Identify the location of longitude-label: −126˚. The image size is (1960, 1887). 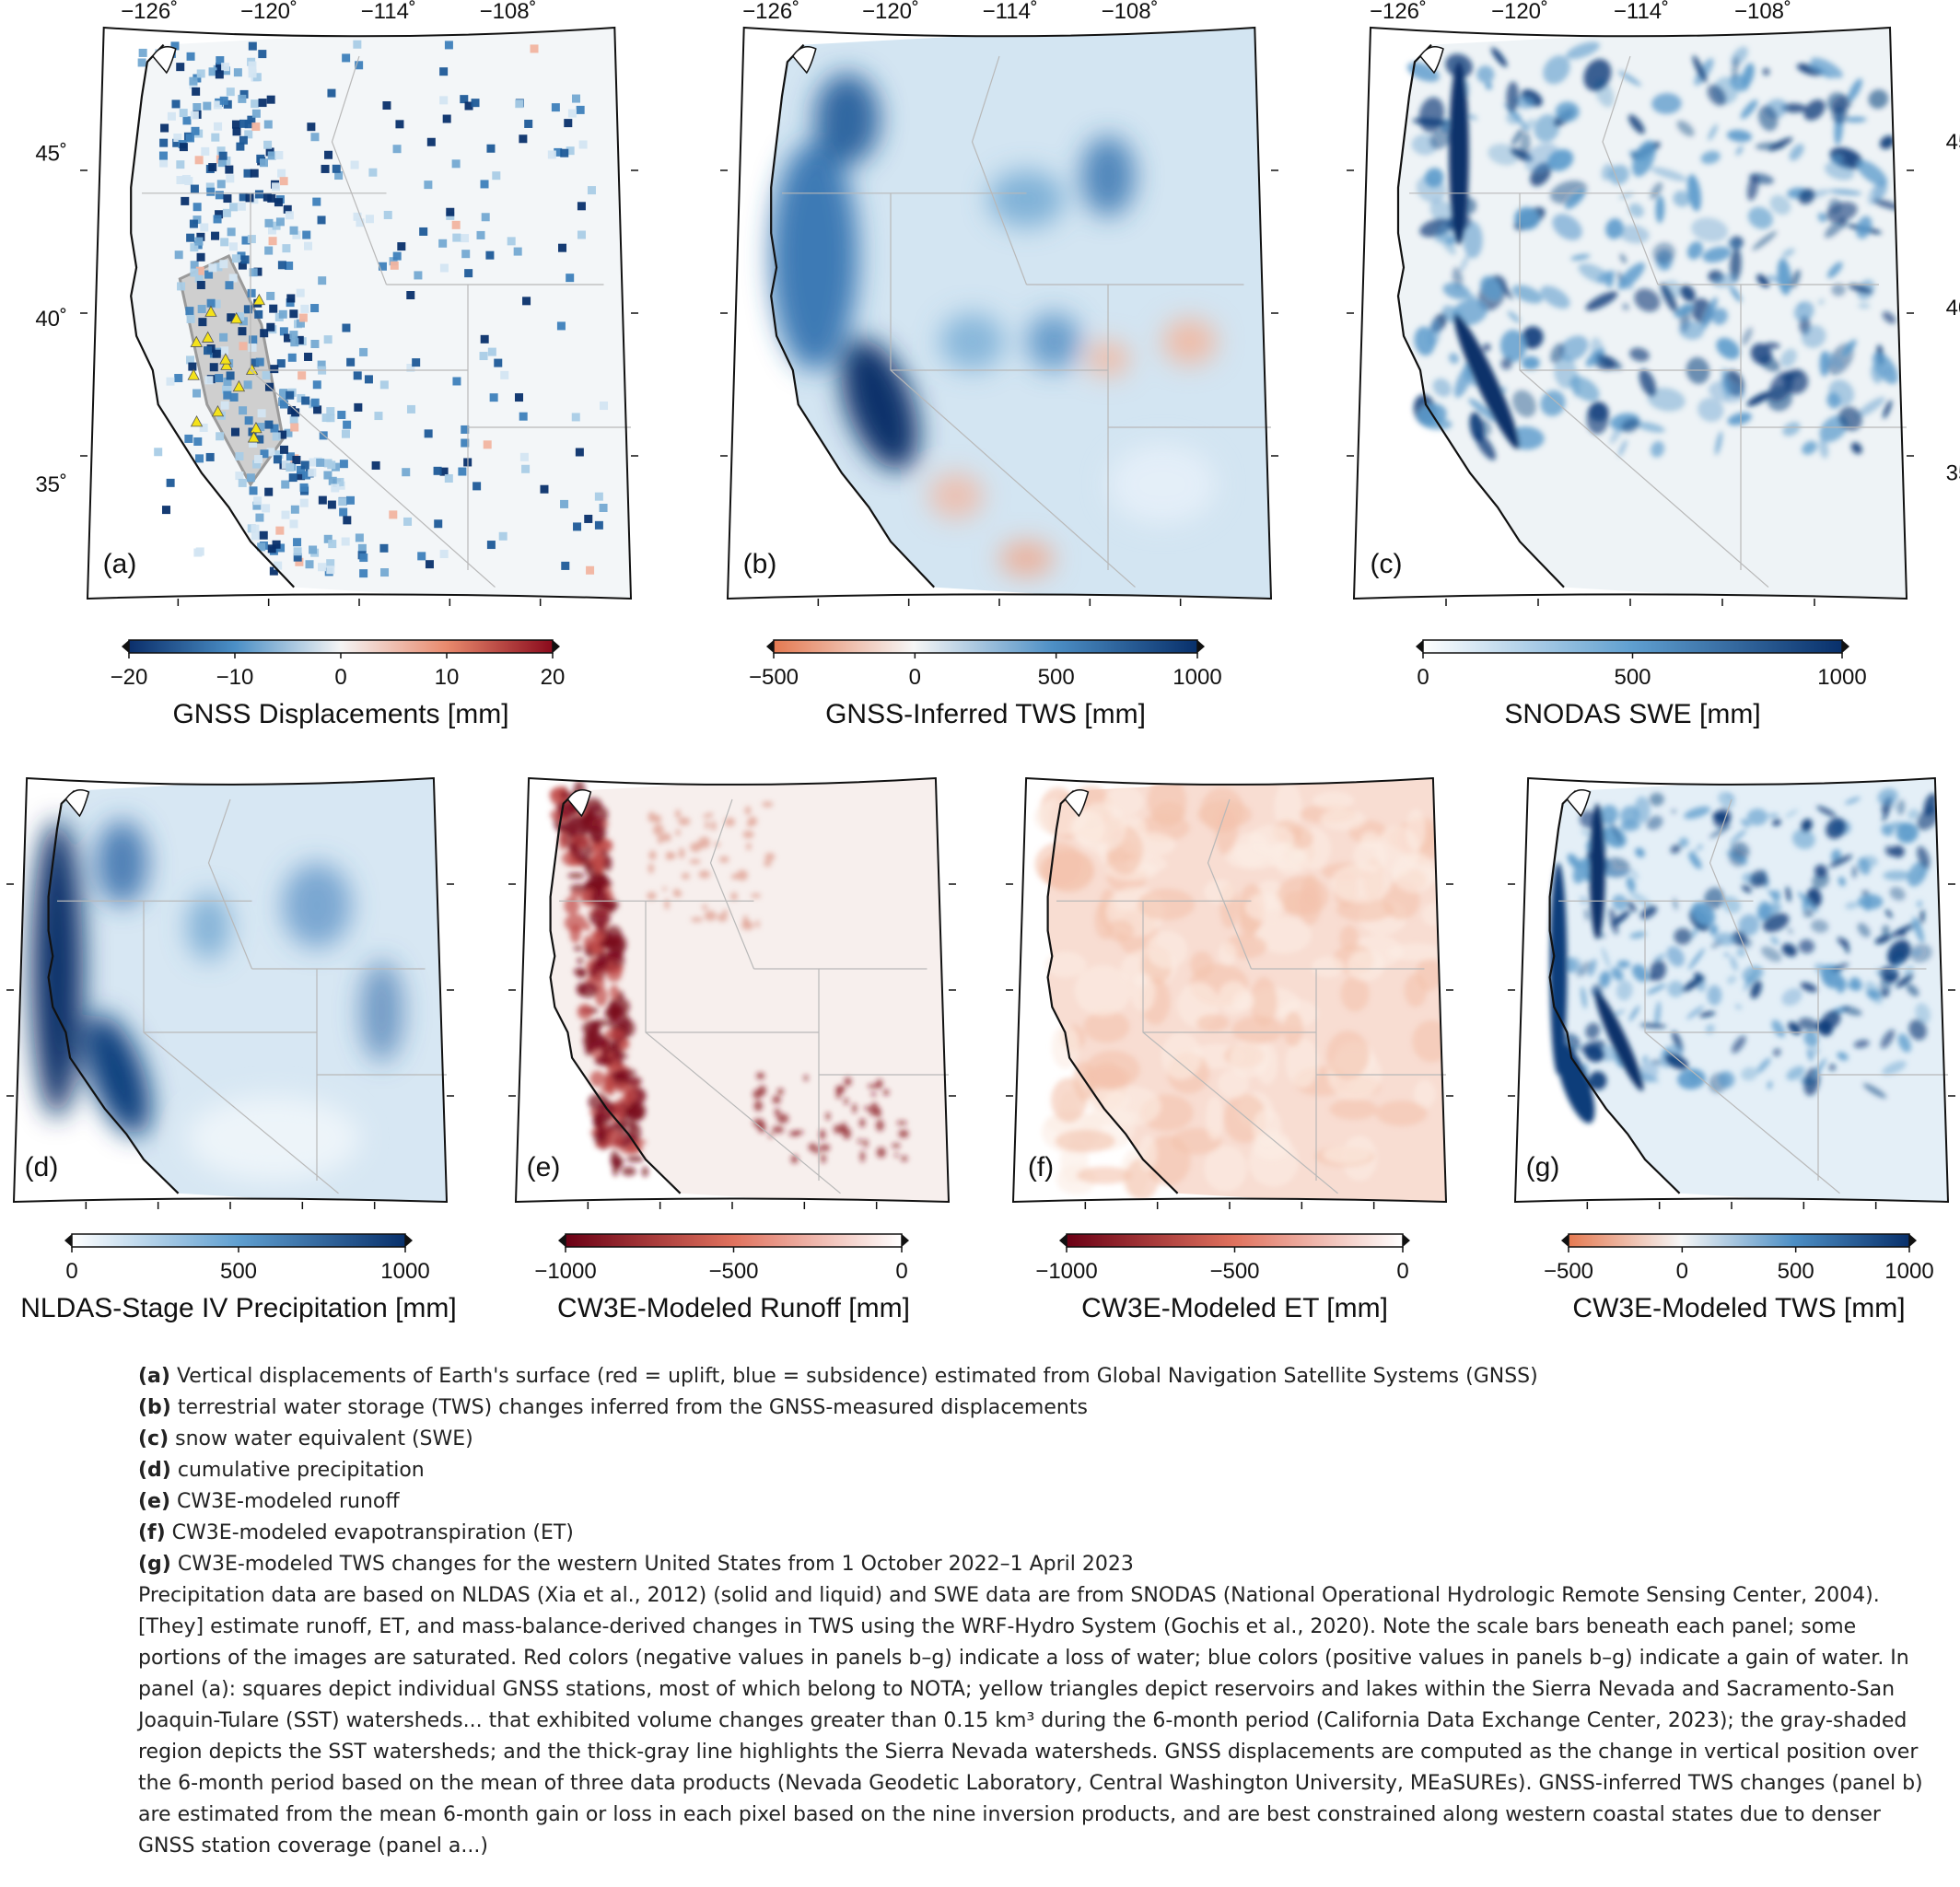
(1398, 12).